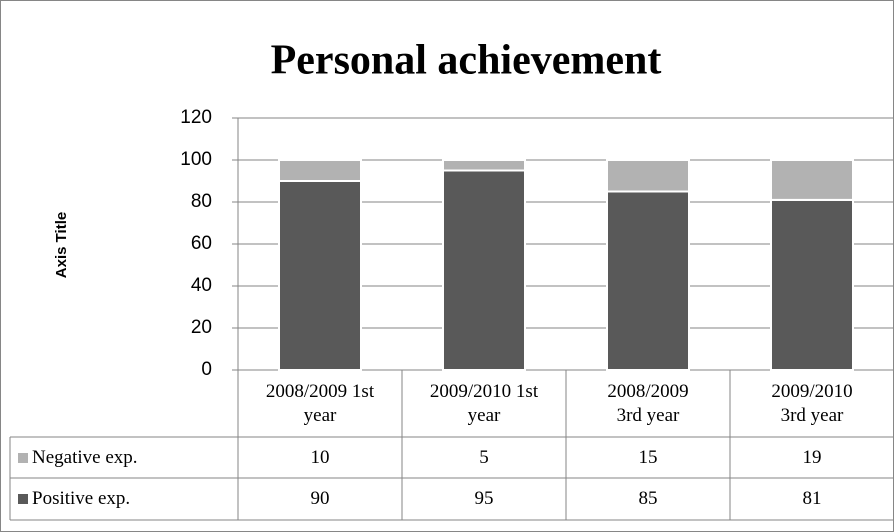 Image resolution: width=894 pixels, height=532 pixels. Describe the element at coordinates (196, 117) in the screenshot. I see `y-tick-label: 120` at that location.